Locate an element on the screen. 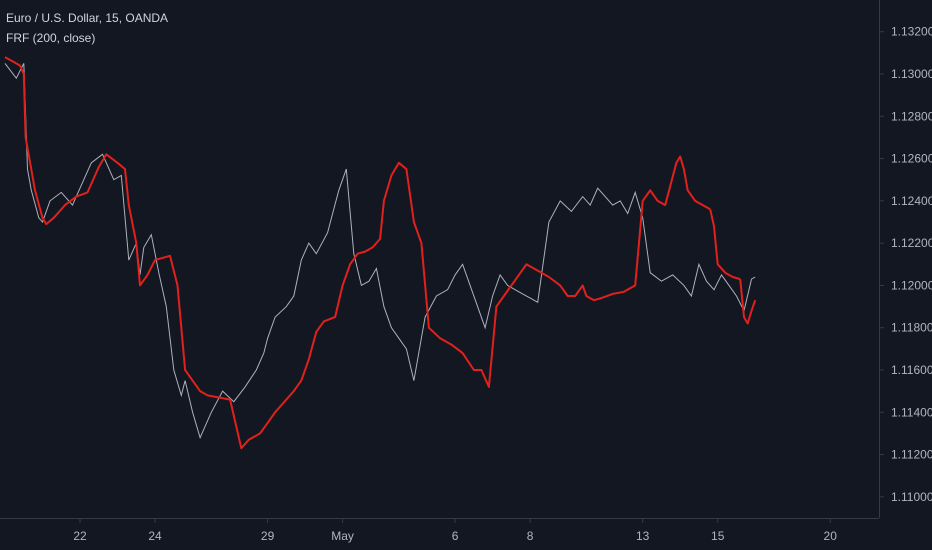  x-tick-label: 29 is located at coordinates (268, 536).